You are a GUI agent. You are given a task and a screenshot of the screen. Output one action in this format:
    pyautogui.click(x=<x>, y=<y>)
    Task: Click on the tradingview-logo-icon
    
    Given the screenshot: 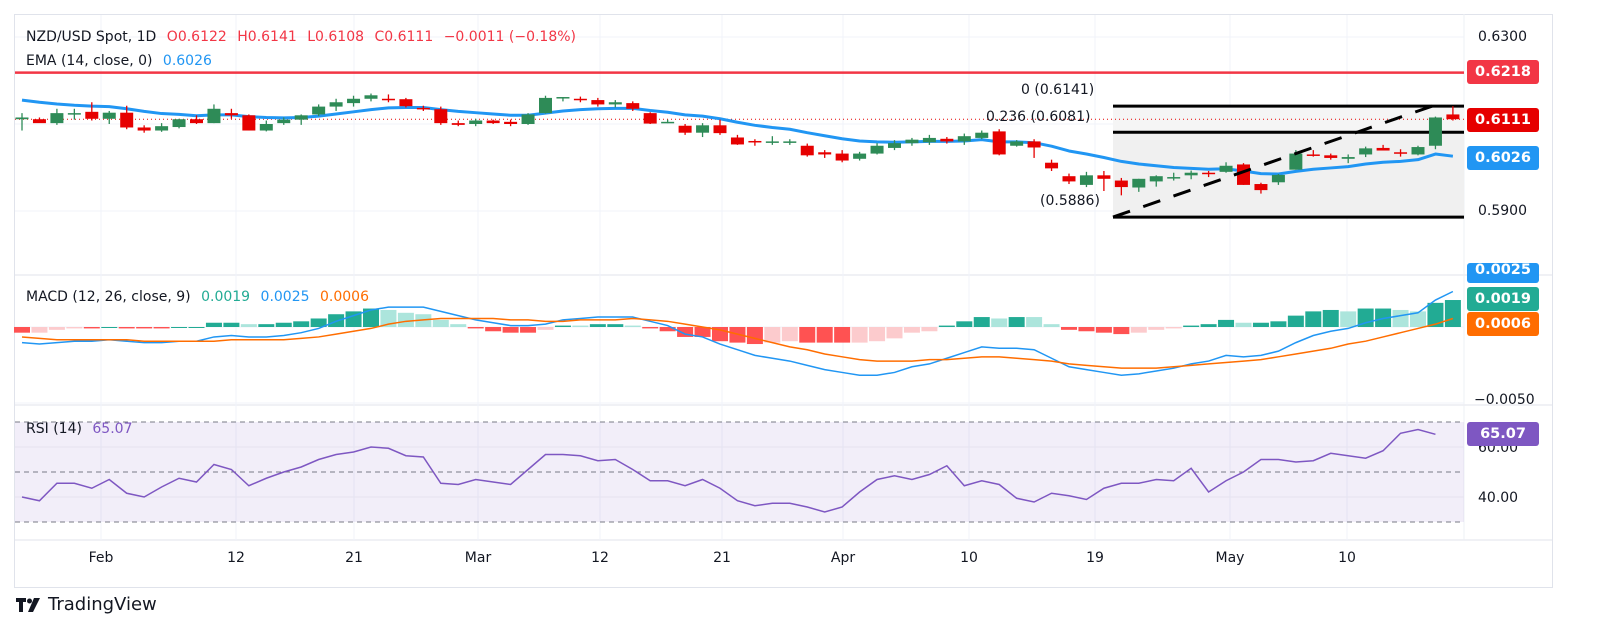 What is the action you would take?
    pyautogui.click(x=28, y=604)
    